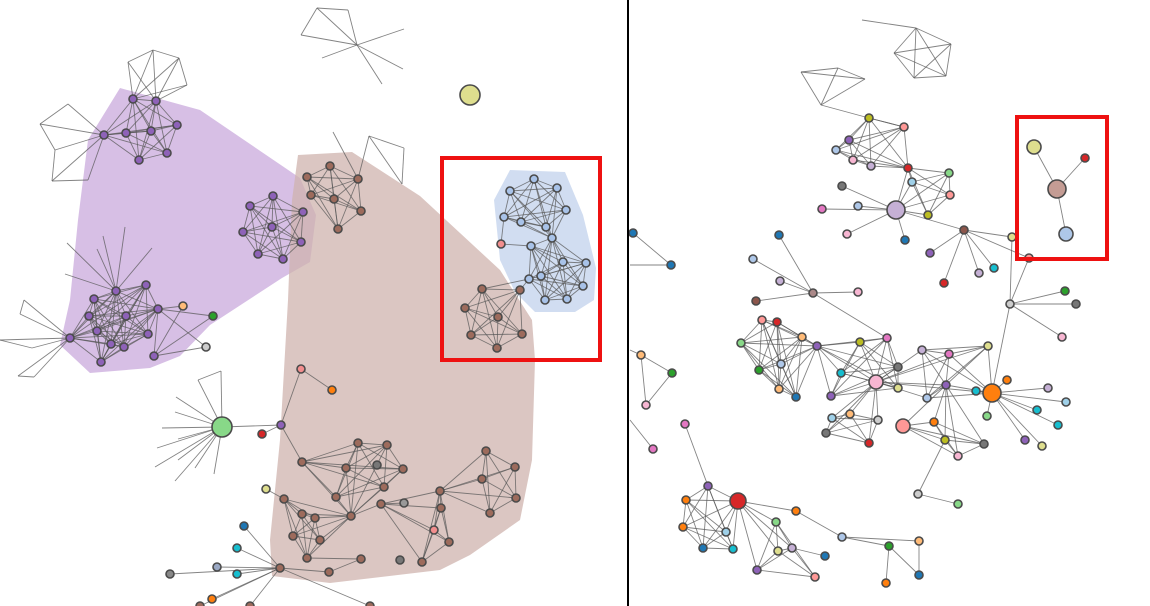 The image size is (1150, 606). Describe the element at coordinates (896, 210) in the screenshot. I see `hub-node-lavender` at that location.